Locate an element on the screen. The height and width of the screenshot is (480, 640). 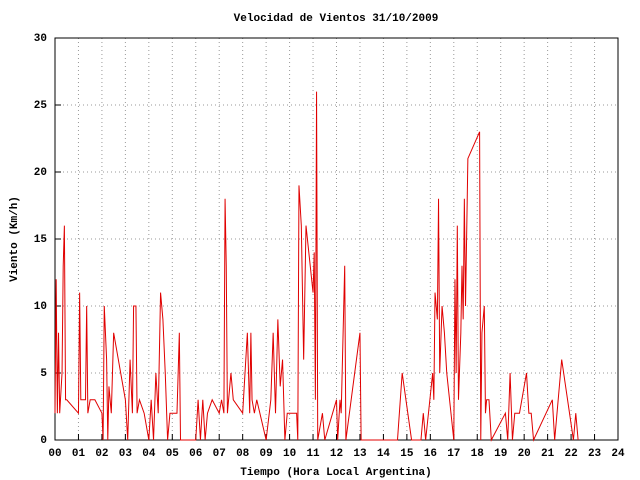
x-tick-label: 14 is located at coordinates (384, 454).